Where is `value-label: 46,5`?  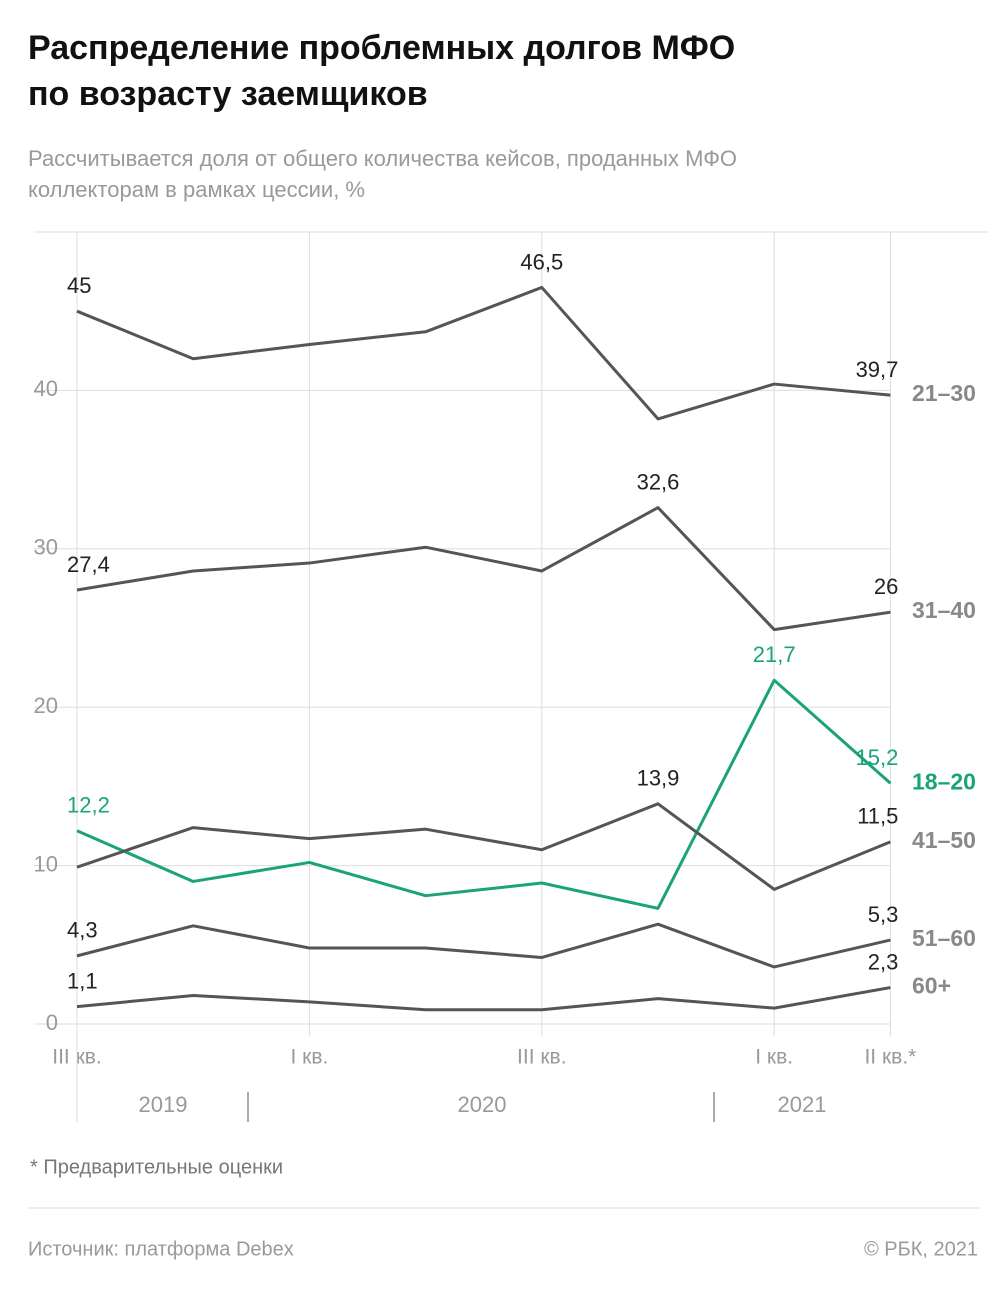
value-label: 46,5 is located at coordinates (541, 261).